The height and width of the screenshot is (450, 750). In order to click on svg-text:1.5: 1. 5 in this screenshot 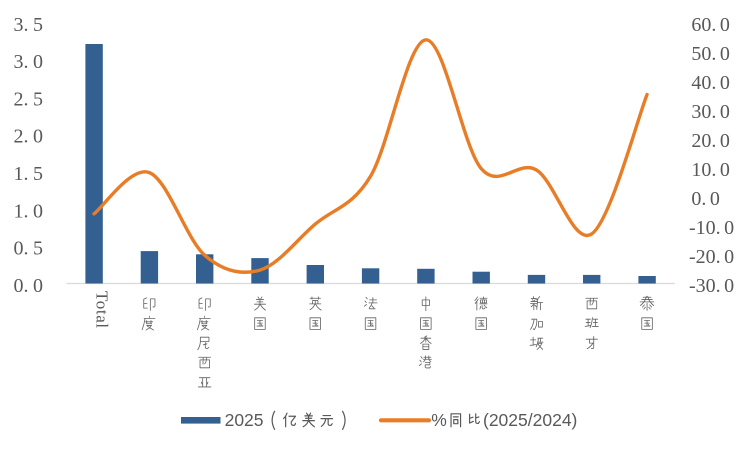, I will do `click(29, 174)`.